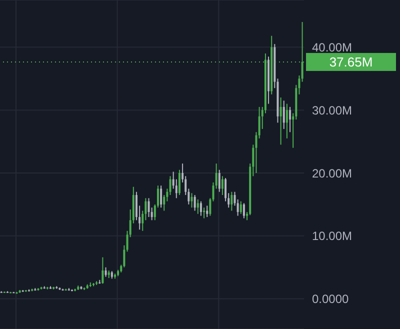  I want to click on y-tick-label: 20.00M, so click(332, 173).